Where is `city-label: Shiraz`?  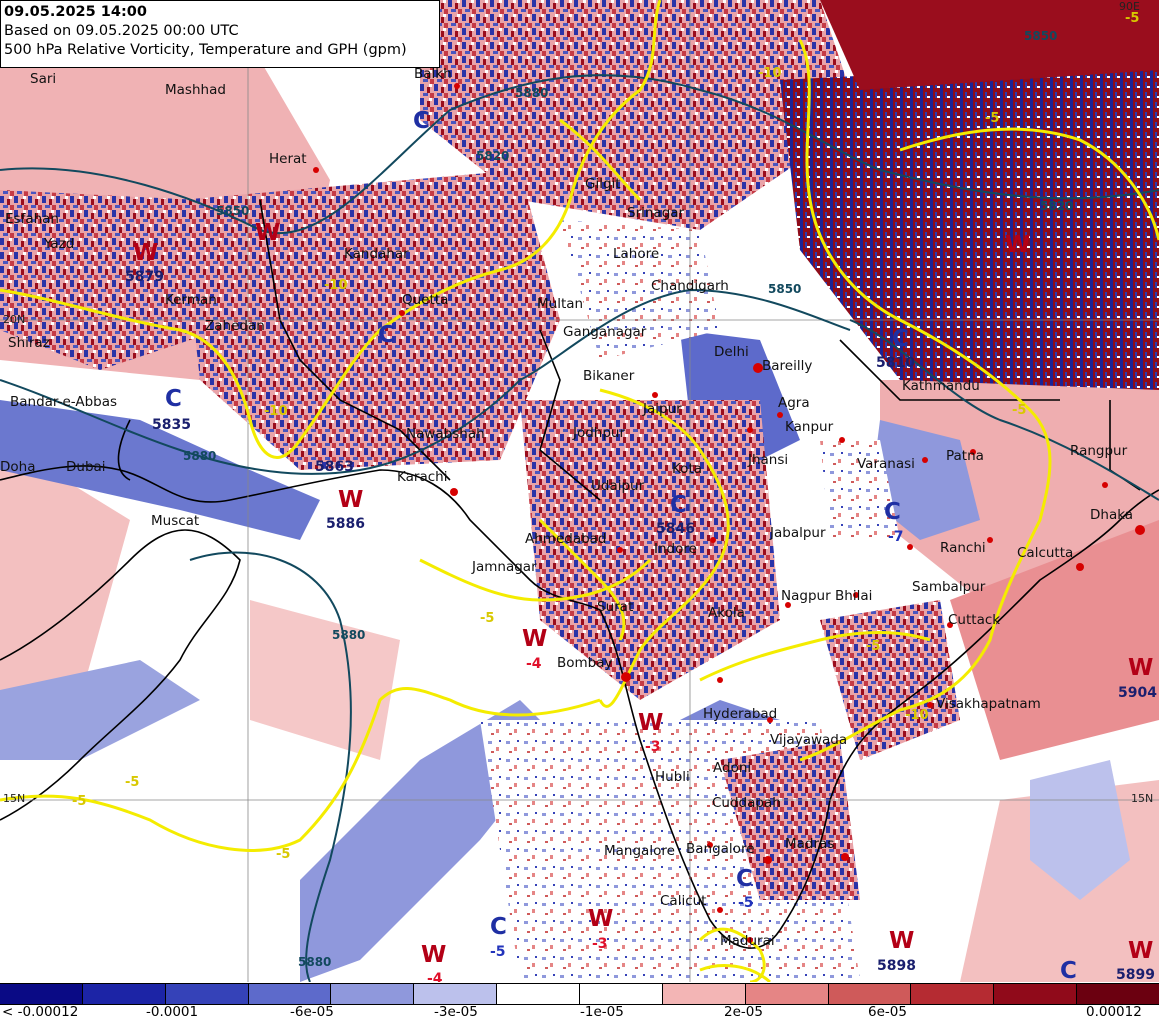
city-label: Shiraz is located at coordinates (29, 343).